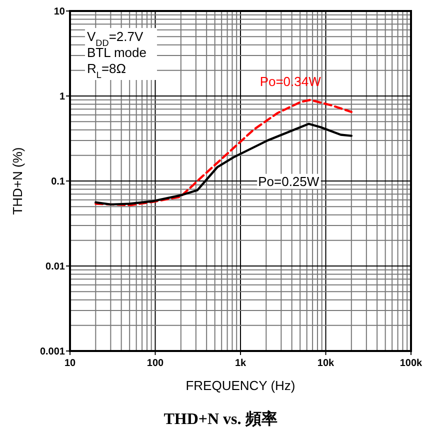 This screenshot has height=432, width=427. I want to click on y-tick-label: 1, so click(62, 97).